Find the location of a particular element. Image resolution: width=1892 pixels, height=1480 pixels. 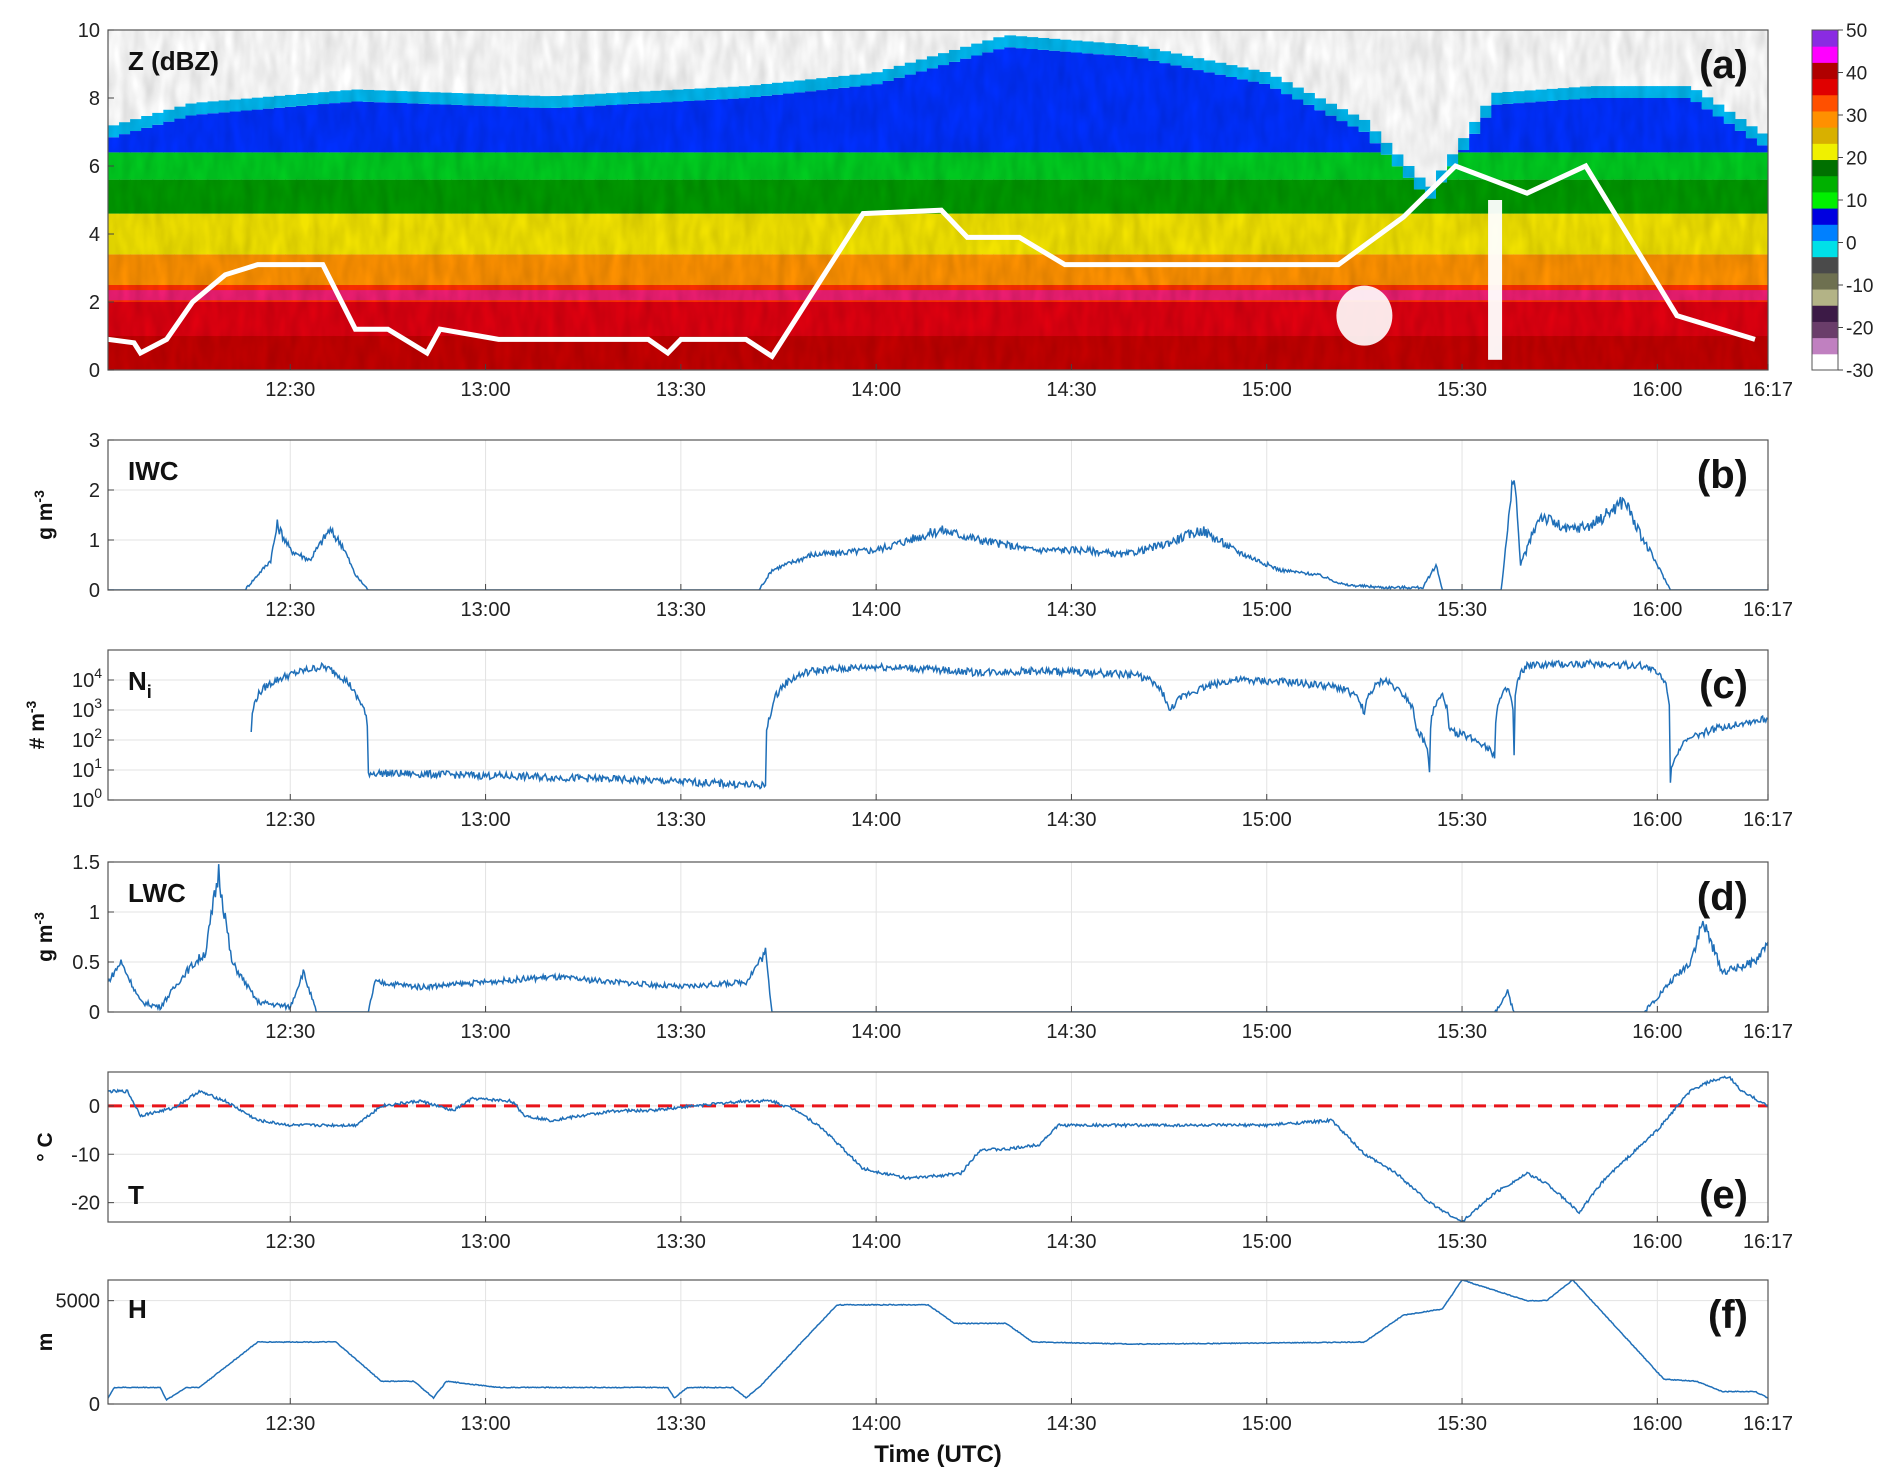

y-tick-label: 100 is located at coordinates (87, 798).